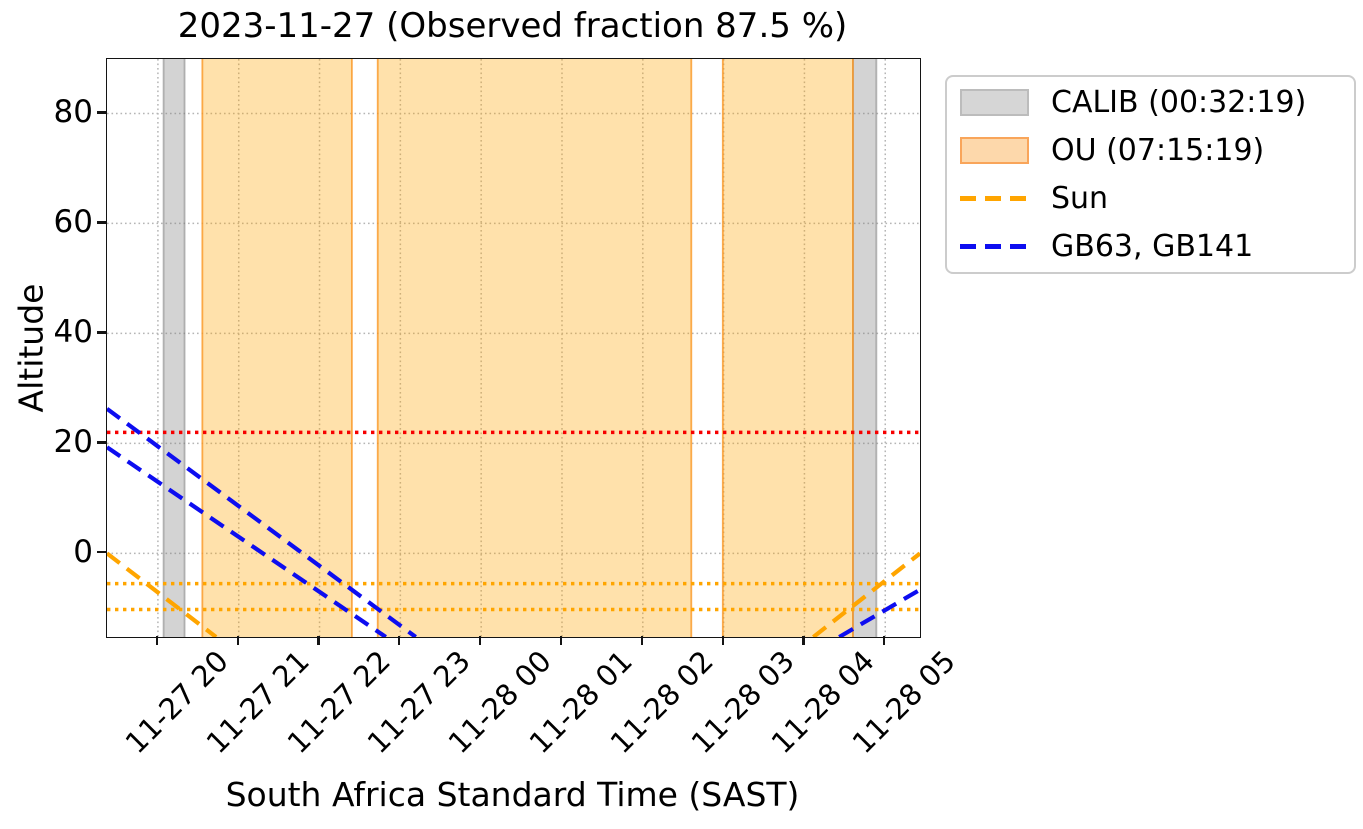  What do you see at coordinates (1080, 198) in the screenshot?
I see `legend-label: Sun` at bounding box center [1080, 198].